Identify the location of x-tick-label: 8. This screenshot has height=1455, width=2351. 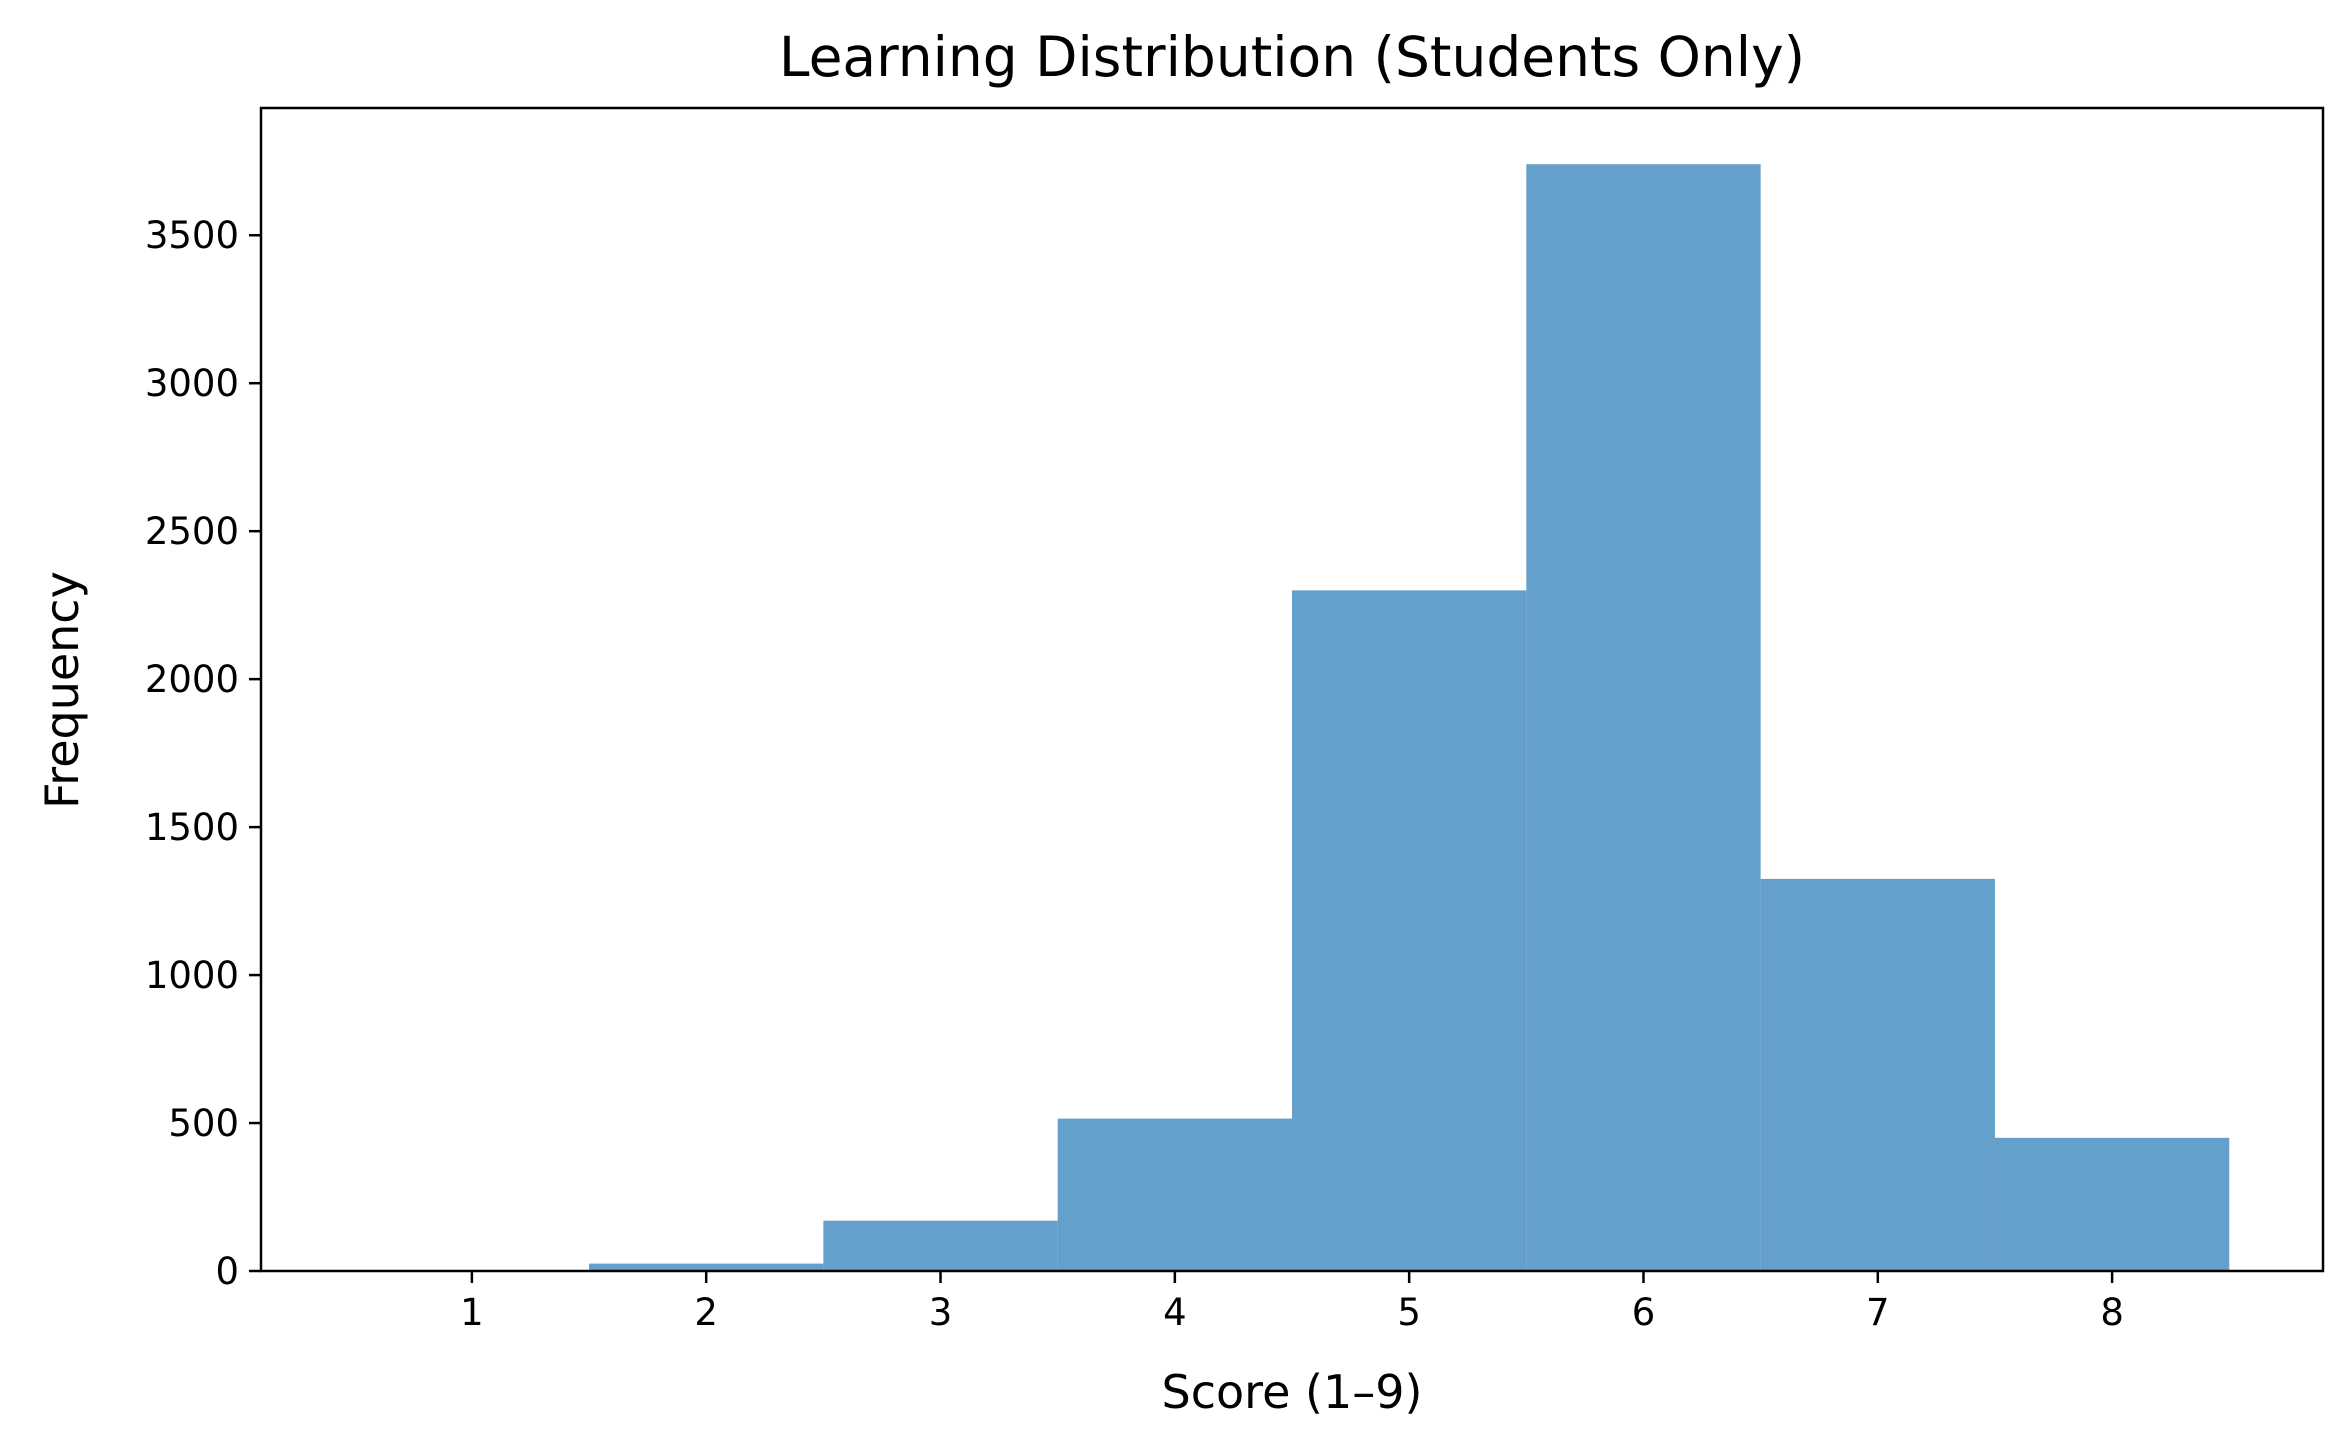
(2112, 1312).